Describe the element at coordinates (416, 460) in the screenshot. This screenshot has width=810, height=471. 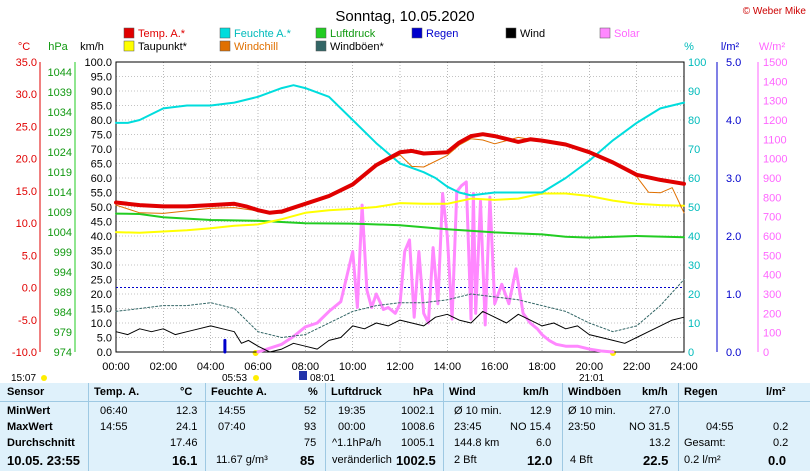
I see `pressure-now: 1002.5` at that location.